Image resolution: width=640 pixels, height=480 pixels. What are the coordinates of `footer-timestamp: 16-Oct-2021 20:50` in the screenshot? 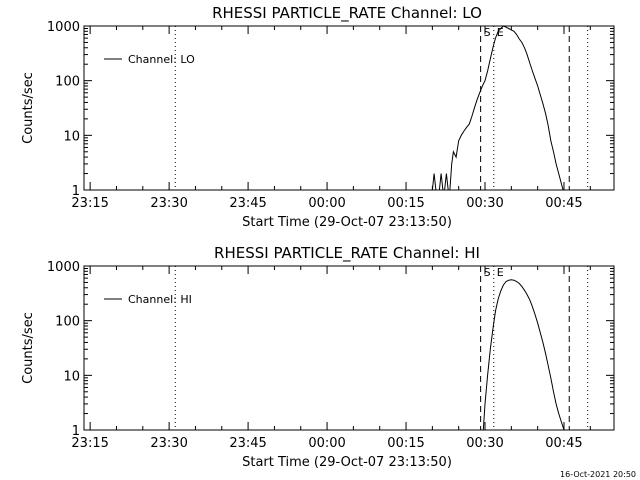 It's located at (598, 474).